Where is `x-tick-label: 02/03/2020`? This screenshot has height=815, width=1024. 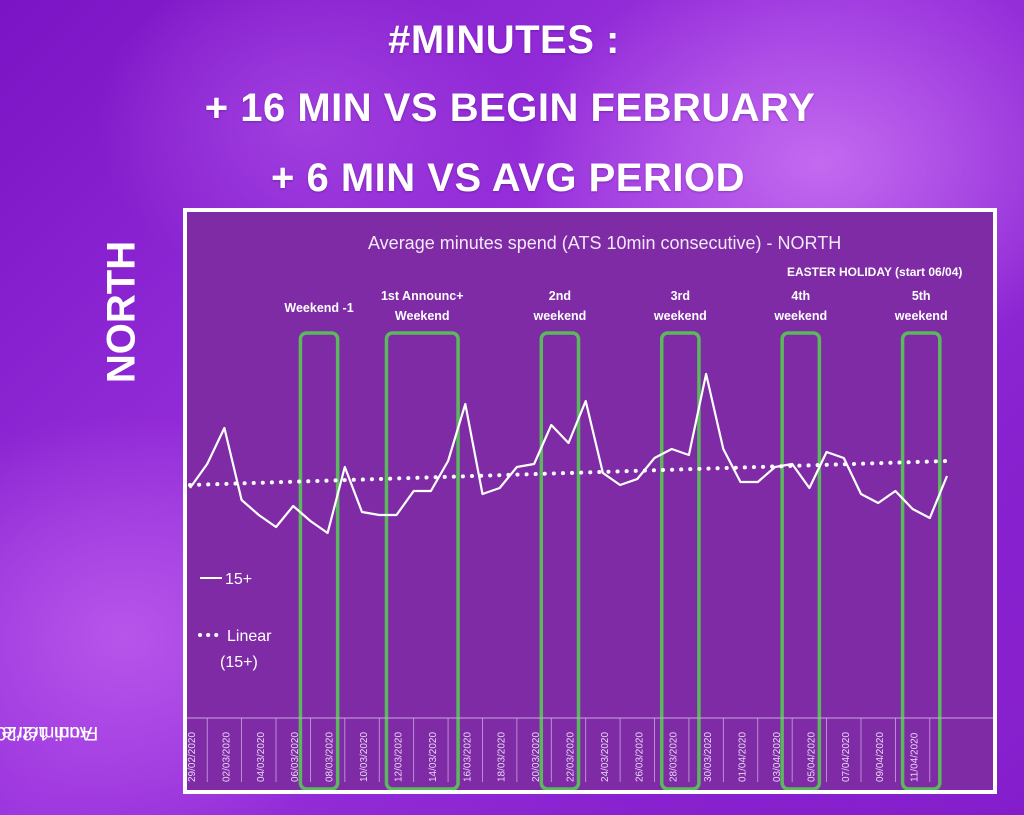
x-tick-label: 02/03/2020 is located at coordinates (226, 757).